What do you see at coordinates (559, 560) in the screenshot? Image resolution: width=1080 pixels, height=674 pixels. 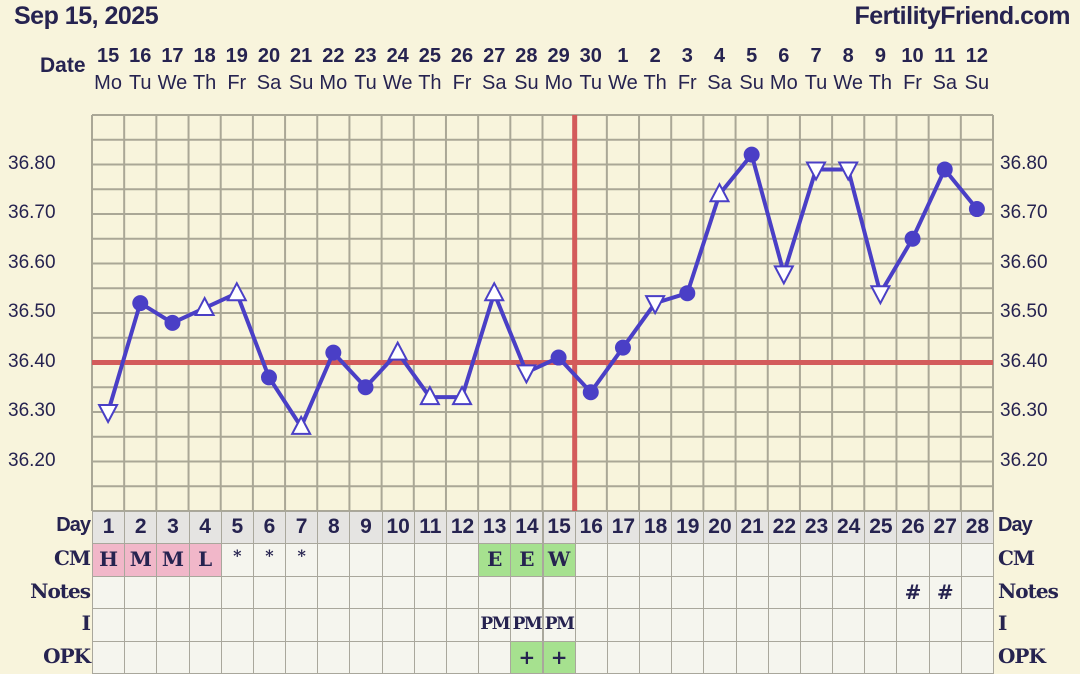 I see `cm-cell: W` at bounding box center [559, 560].